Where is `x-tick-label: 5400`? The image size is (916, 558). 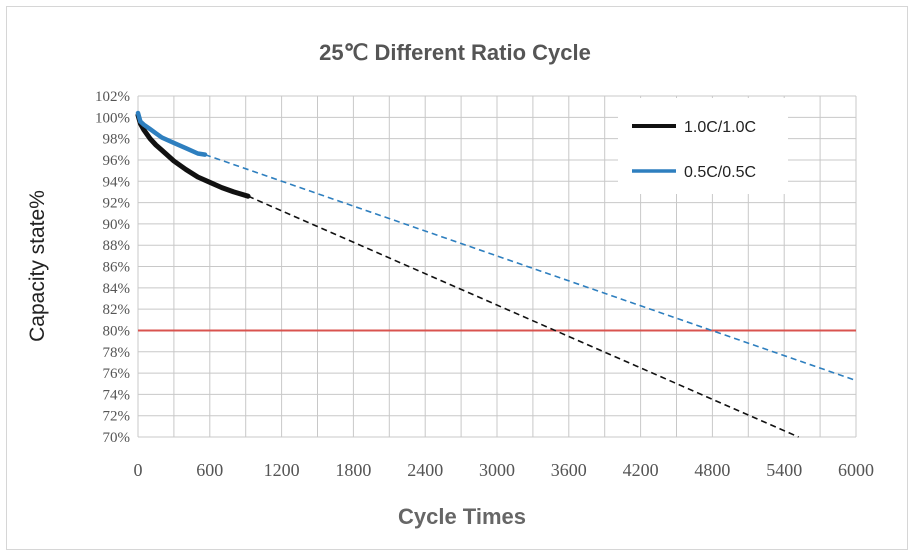 x-tick-label: 5400 is located at coordinates (784, 470).